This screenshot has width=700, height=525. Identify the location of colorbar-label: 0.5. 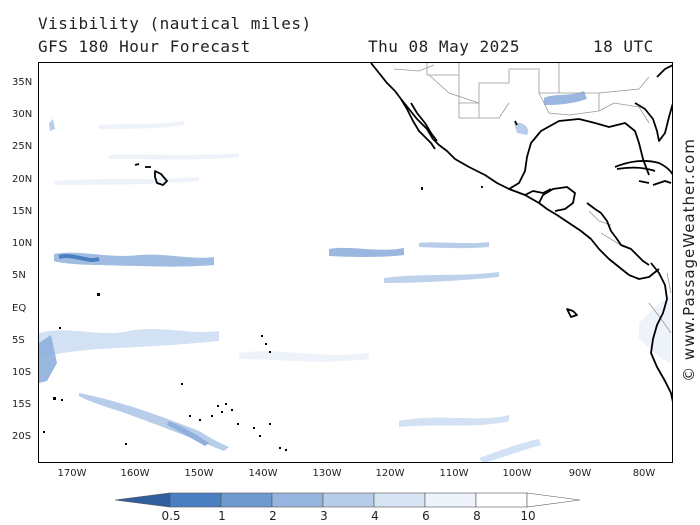
(171, 516).